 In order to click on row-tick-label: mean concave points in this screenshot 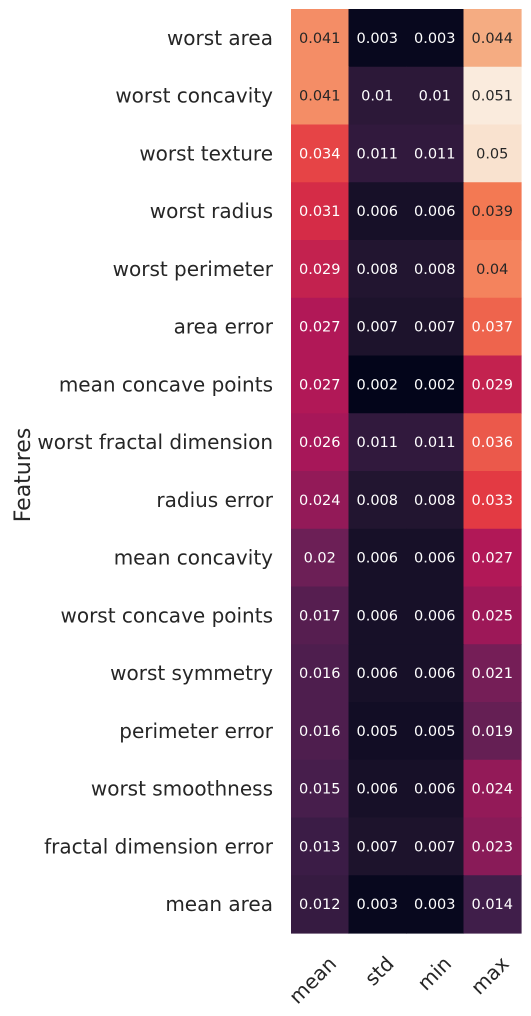, I will do `click(166, 384)`.